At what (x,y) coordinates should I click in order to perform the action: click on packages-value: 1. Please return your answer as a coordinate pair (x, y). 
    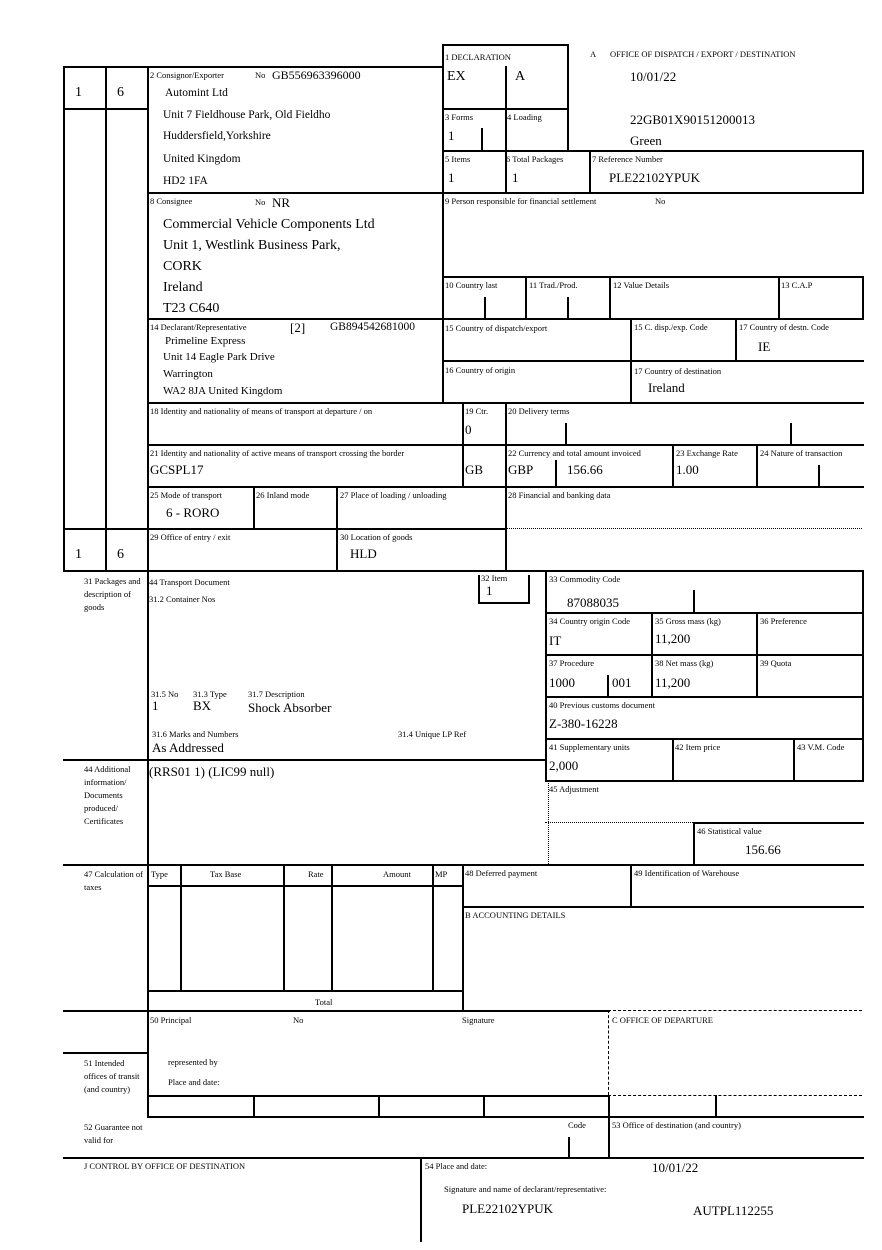
    Looking at the image, I should click on (515, 177).